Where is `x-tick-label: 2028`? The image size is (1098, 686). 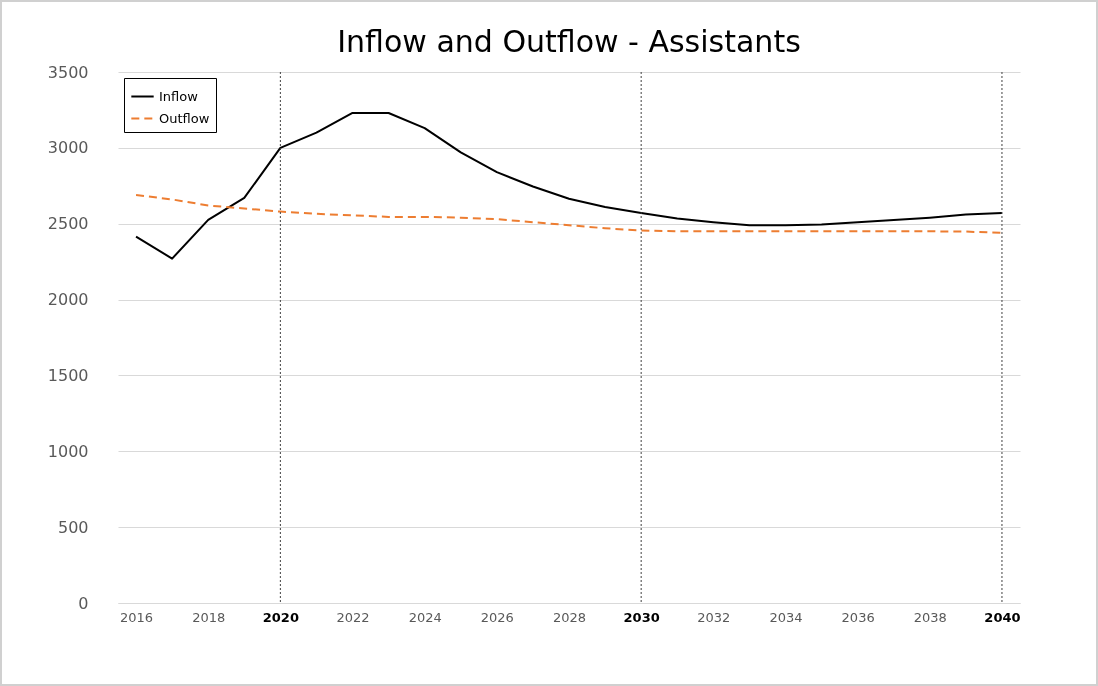
x-tick-label: 2028 is located at coordinates (569, 617).